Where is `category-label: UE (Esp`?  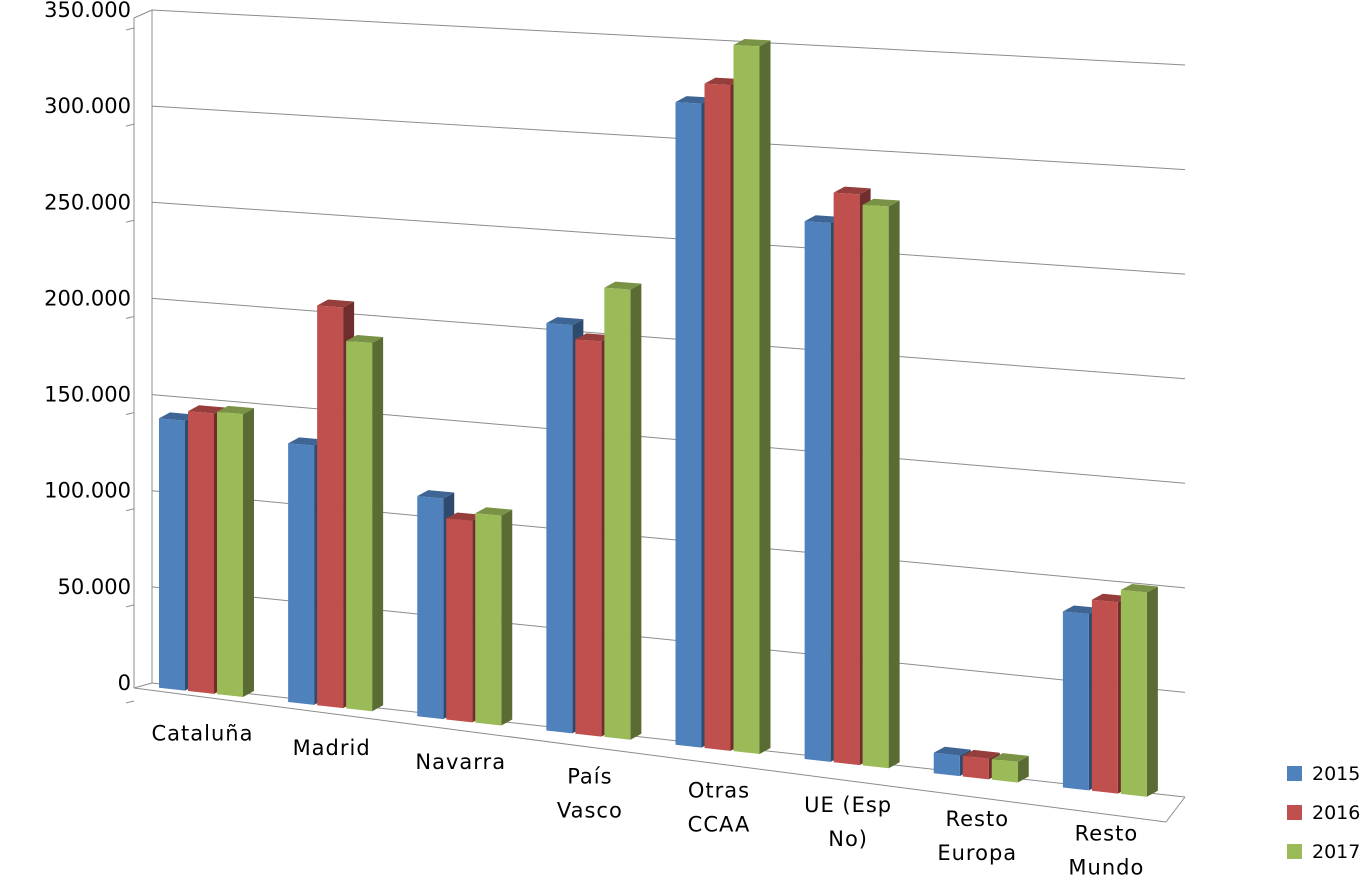 category-label: UE (Esp is located at coordinates (848, 805).